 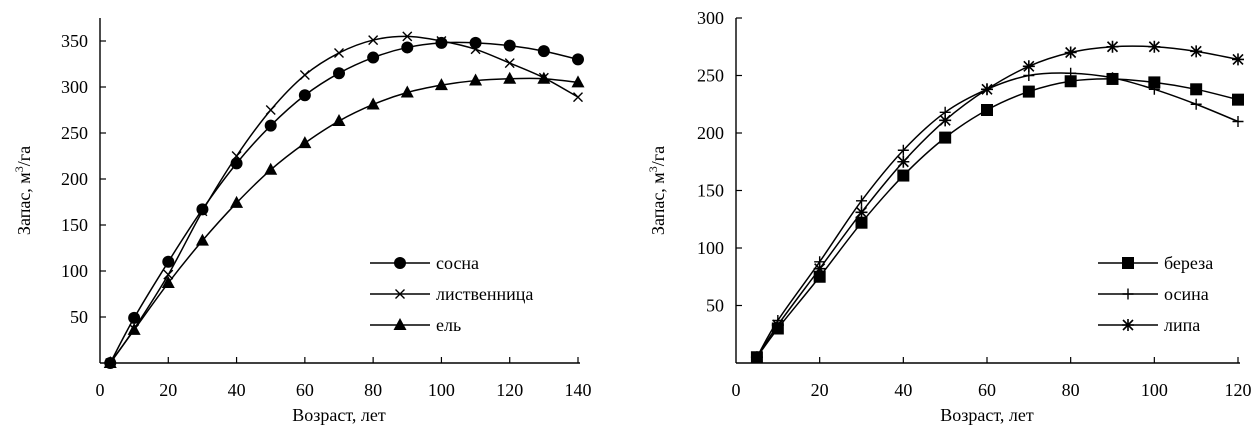 What do you see at coordinates (1149, 325) in the screenshot?
I see `legend-entry: липа` at bounding box center [1149, 325].